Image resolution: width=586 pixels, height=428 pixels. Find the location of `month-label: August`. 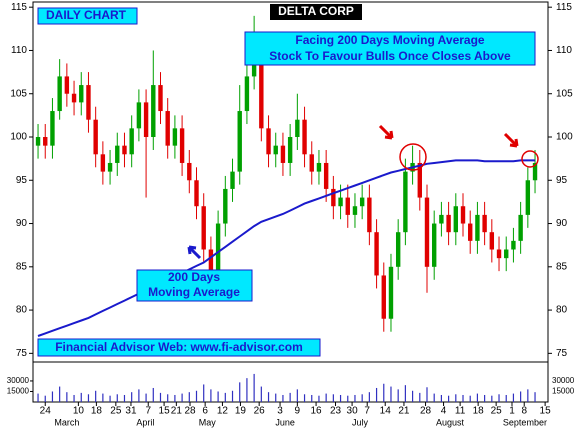

month-label: August is located at coordinates (450, 422).